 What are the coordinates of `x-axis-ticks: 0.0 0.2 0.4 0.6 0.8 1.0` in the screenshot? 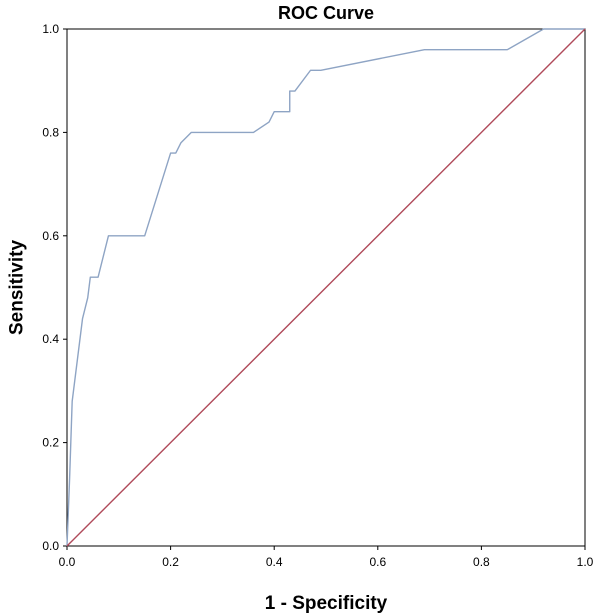 It's located at (326, 557).